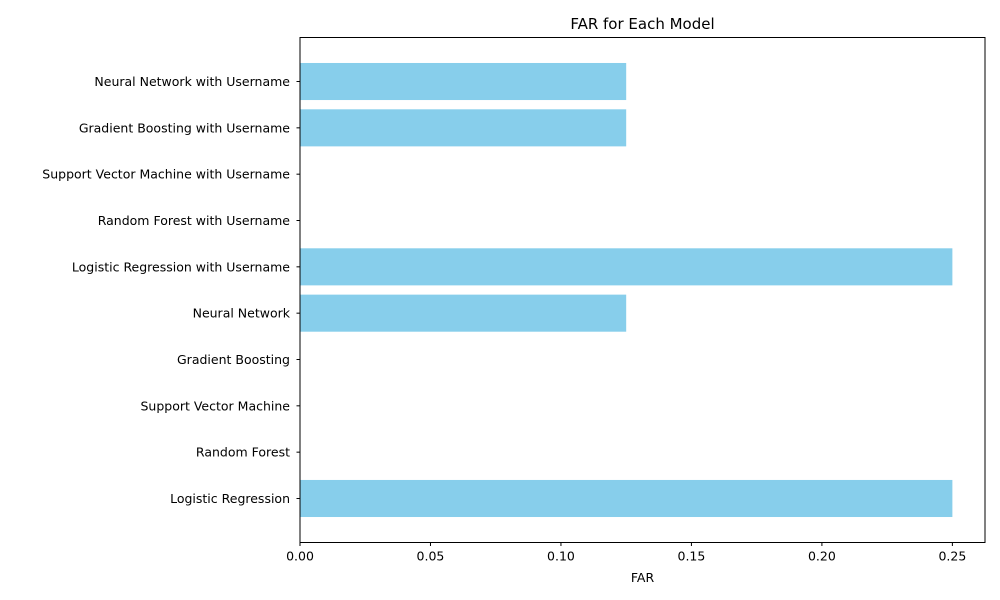  I want to click on x-tick-label: 0.05, so click(431, 556).